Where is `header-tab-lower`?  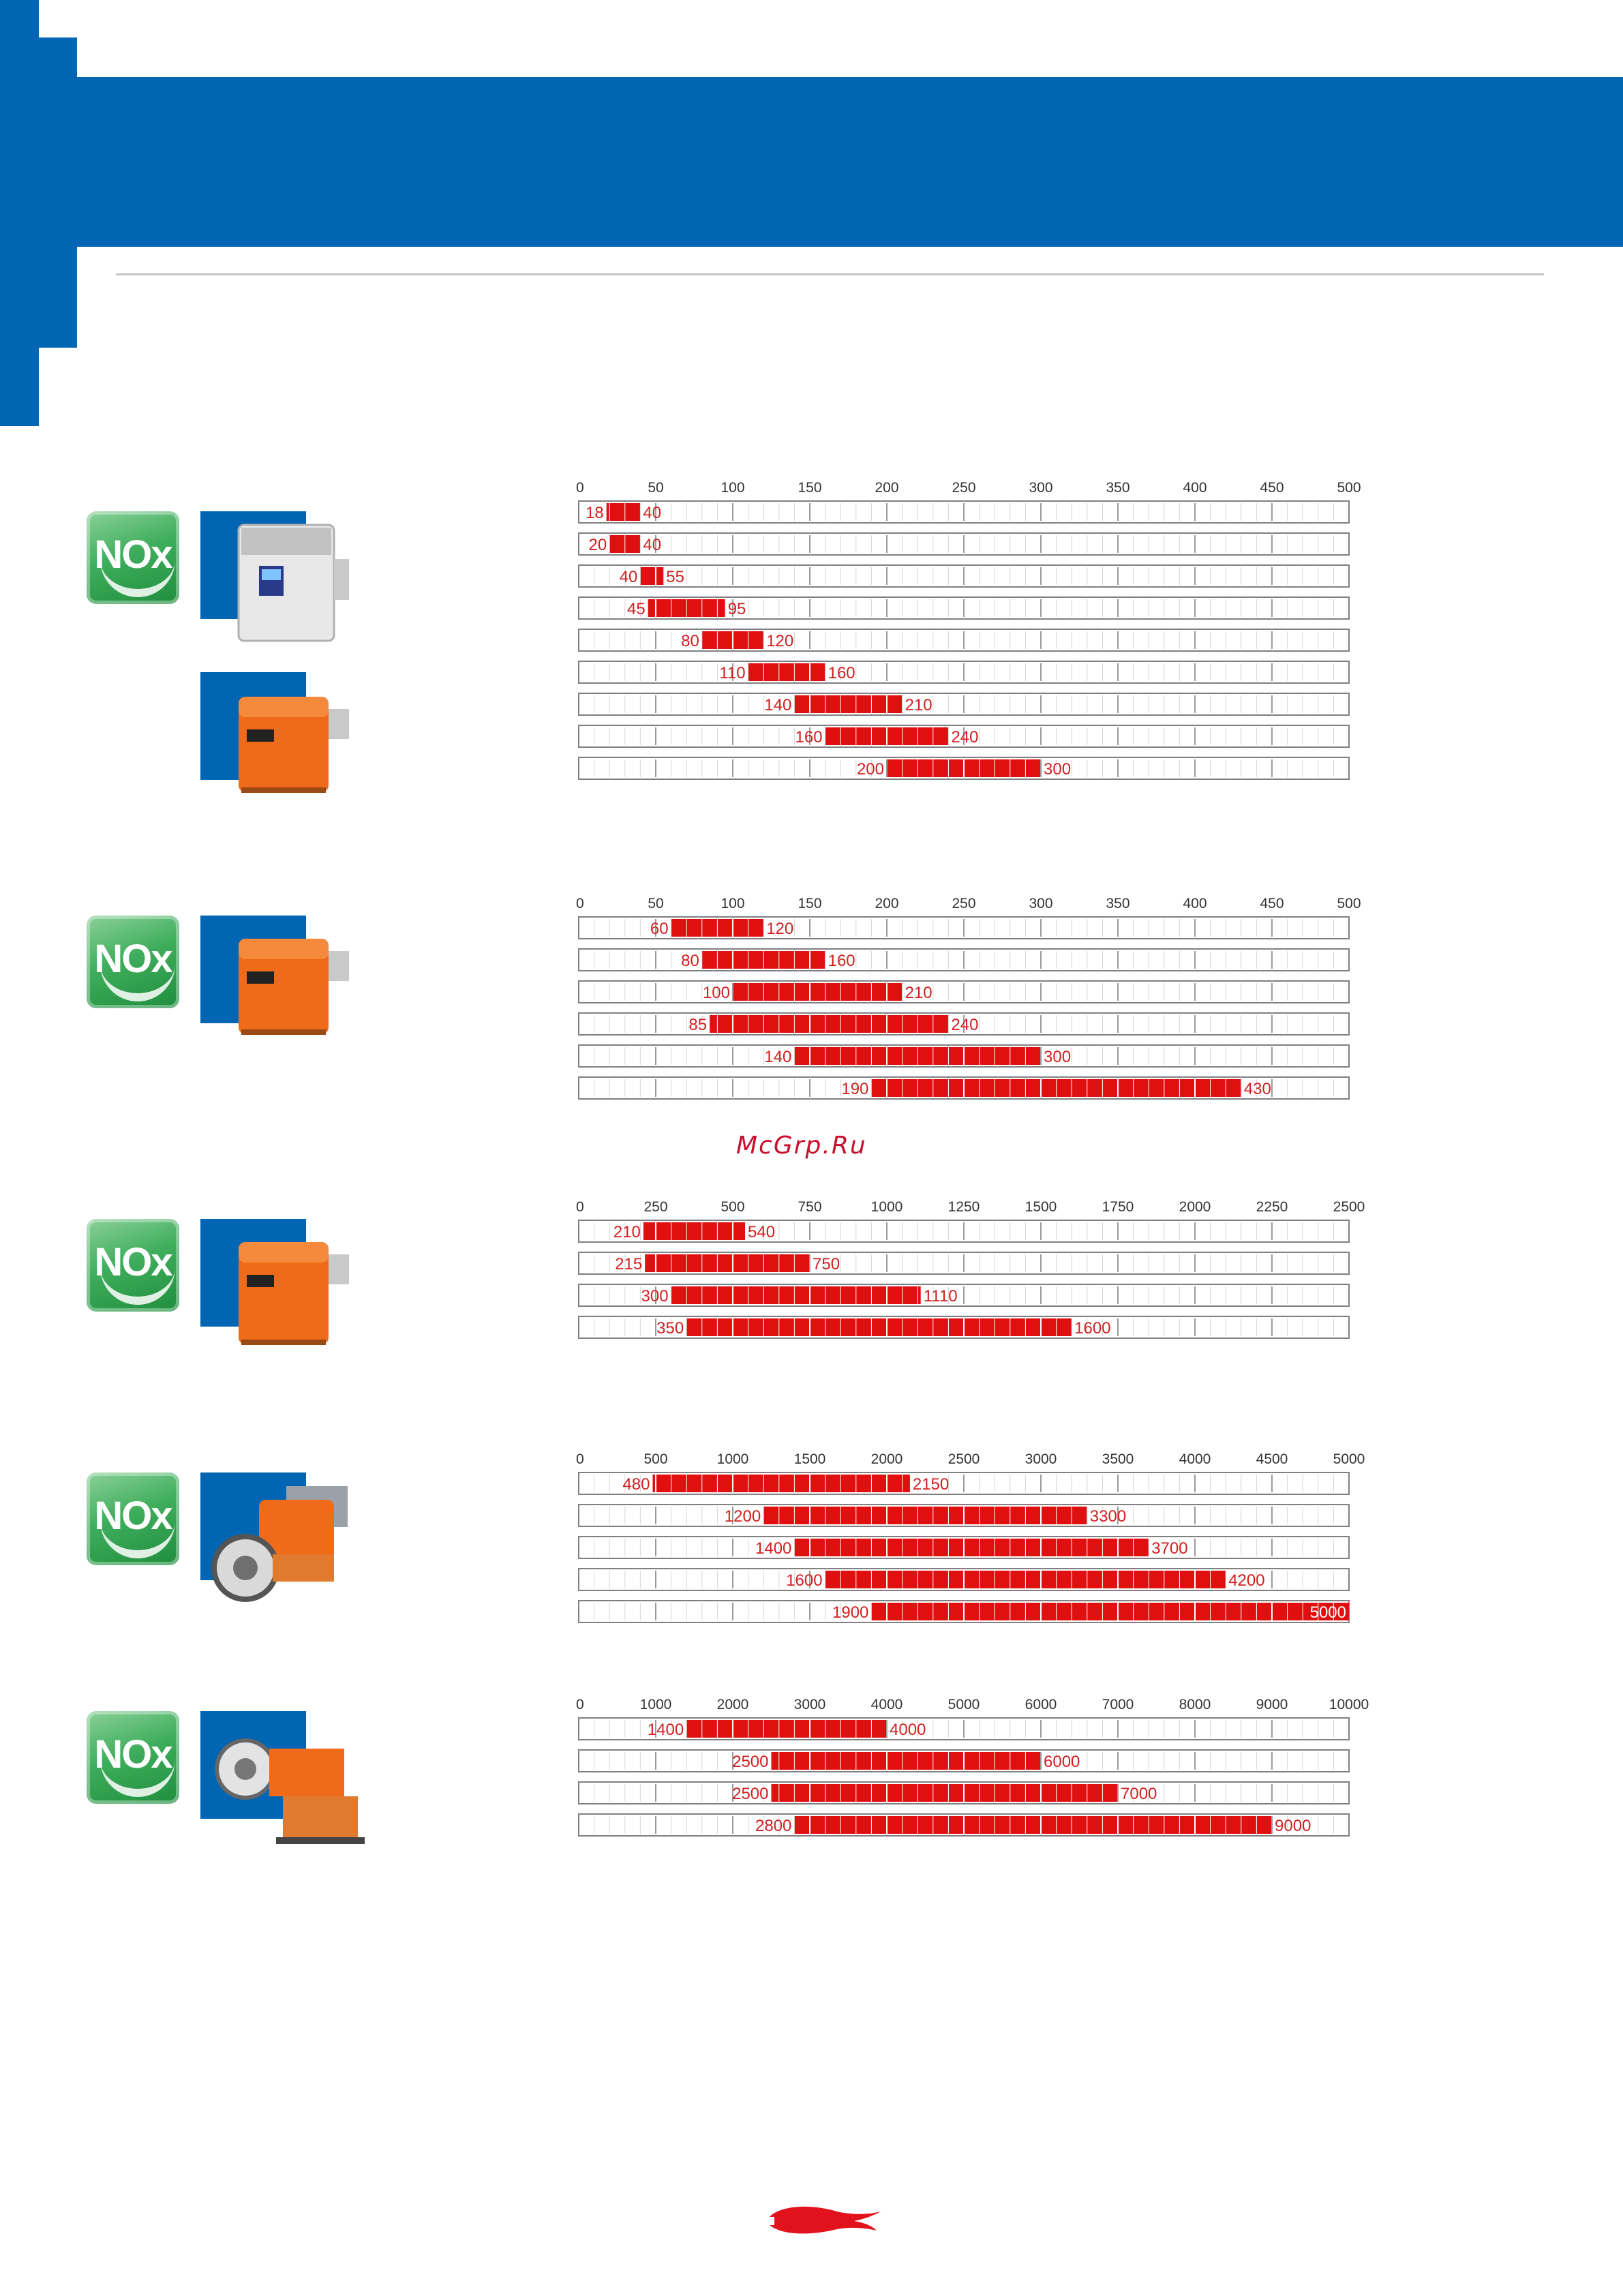 header-tab-lower is located at coordinates (19, 213).